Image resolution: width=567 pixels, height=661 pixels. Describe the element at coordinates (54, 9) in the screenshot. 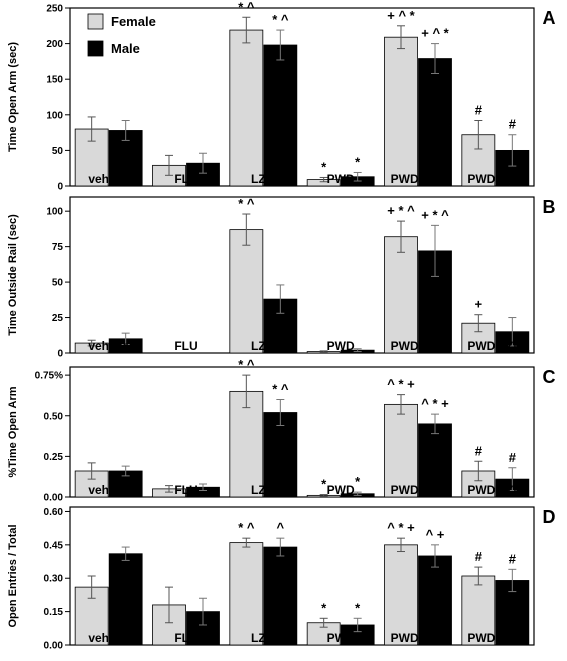

I see `y-tick-label: 250` at that location.